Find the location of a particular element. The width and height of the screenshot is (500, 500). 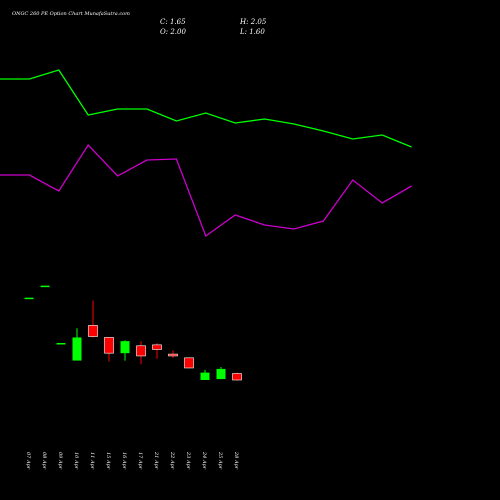

x-tick-label: 15 Apr is located at coordinates (108, 461).